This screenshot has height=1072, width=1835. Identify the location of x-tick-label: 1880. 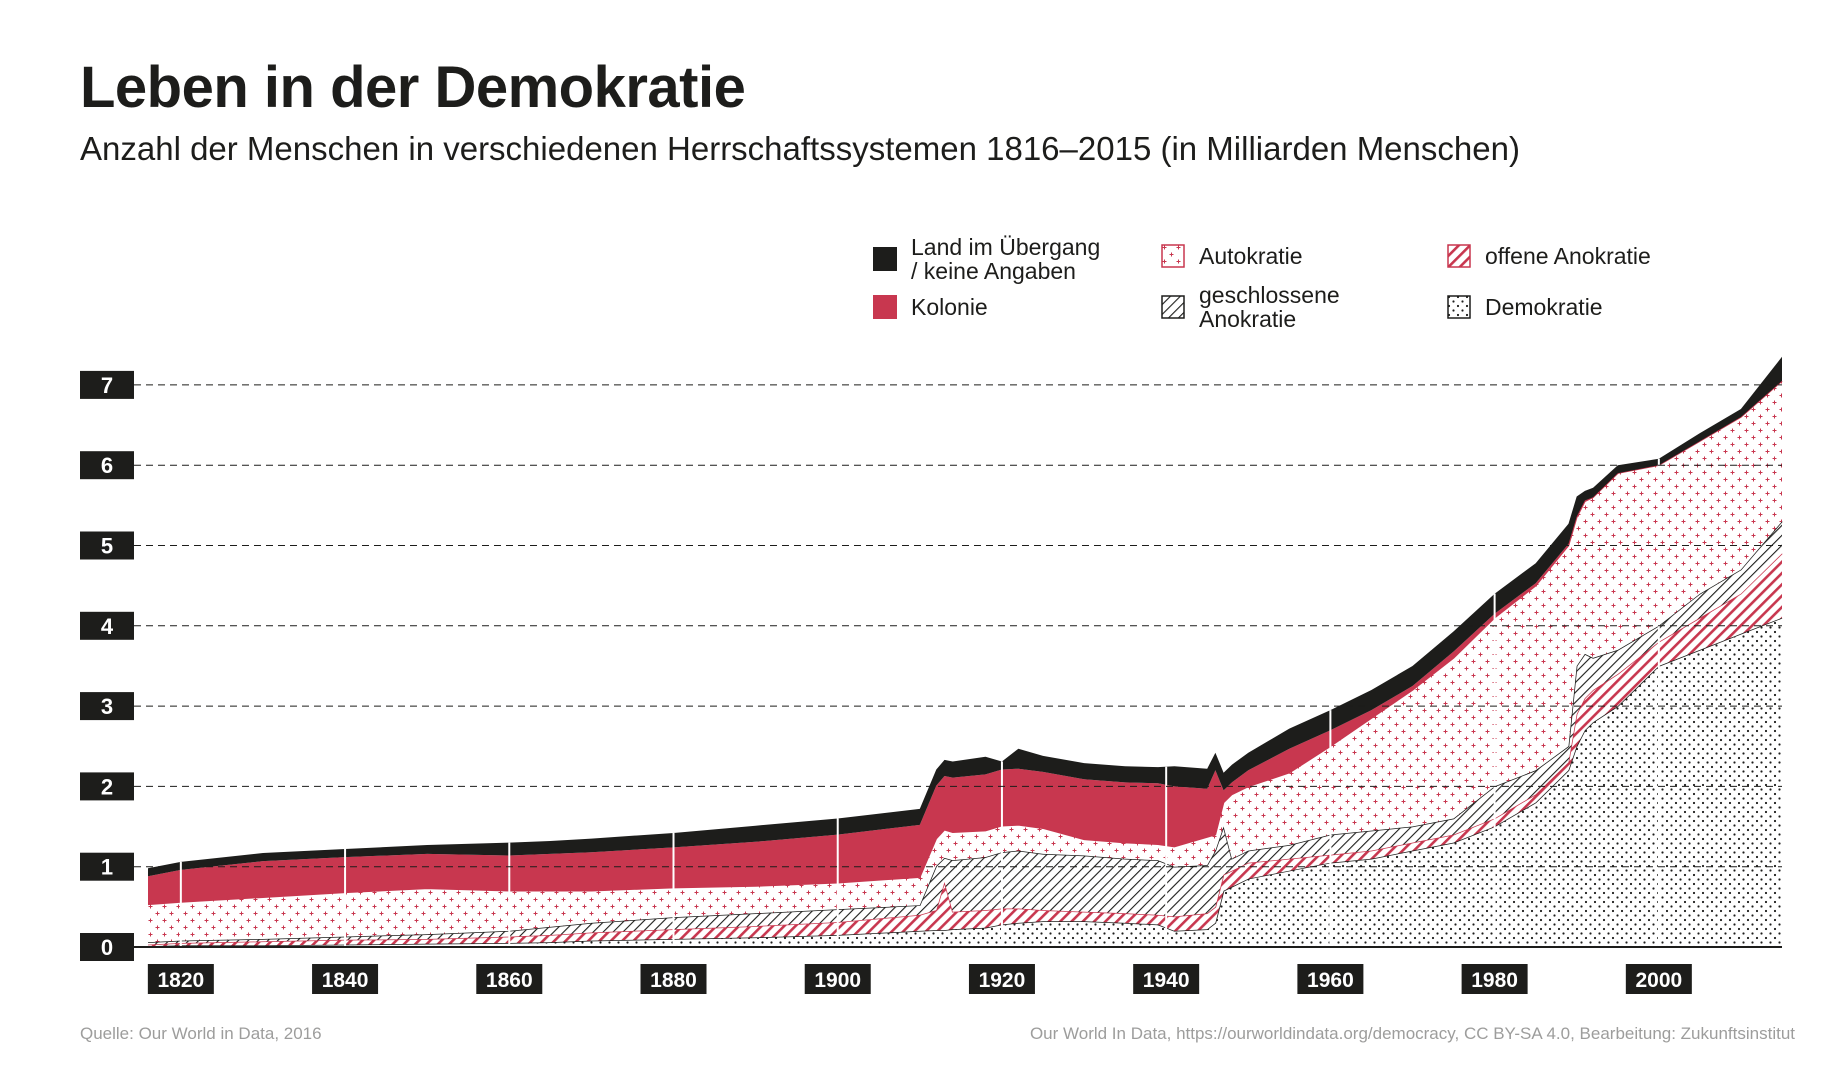
(673, 980).